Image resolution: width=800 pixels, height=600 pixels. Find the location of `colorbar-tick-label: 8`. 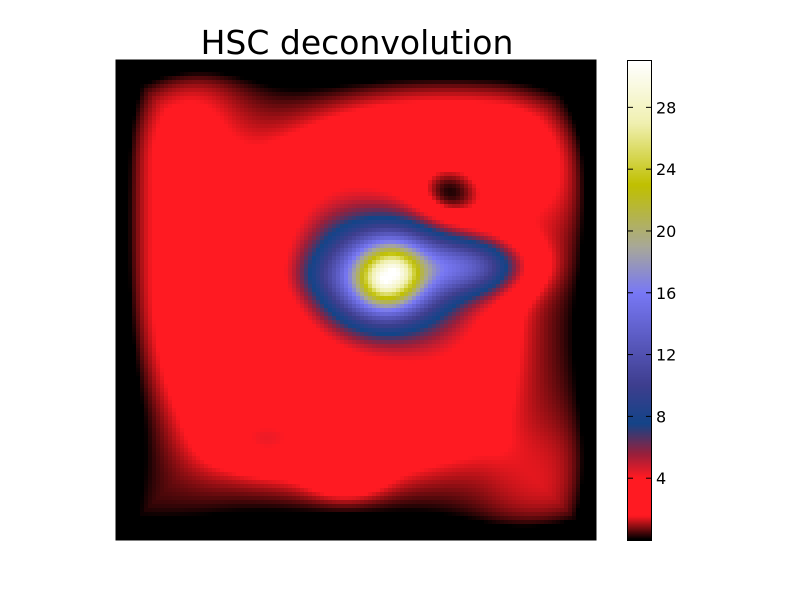

colorbar-tick-label: 8 is located at coordinates (661, 416).